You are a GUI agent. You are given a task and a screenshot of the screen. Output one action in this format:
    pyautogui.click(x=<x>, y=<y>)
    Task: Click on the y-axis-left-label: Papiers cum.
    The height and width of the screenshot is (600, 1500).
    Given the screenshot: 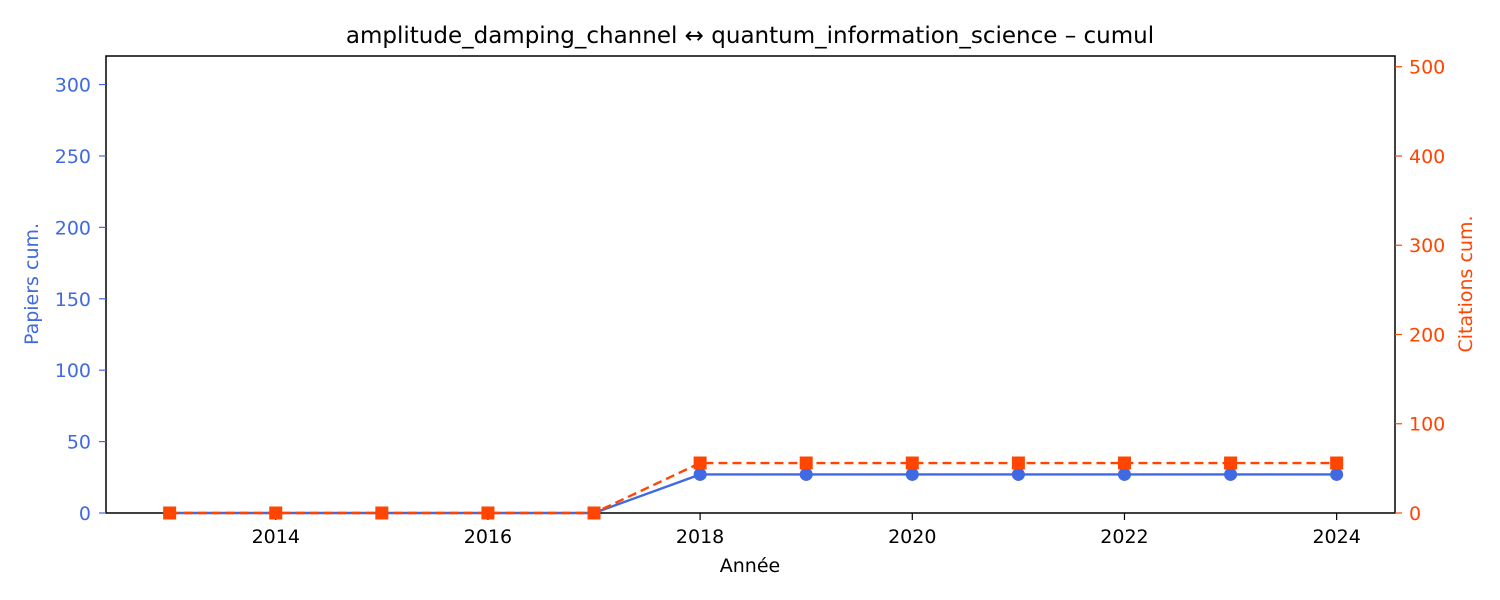 What is the action you would take?
    pyautogui.click(x=32, y=284)
    